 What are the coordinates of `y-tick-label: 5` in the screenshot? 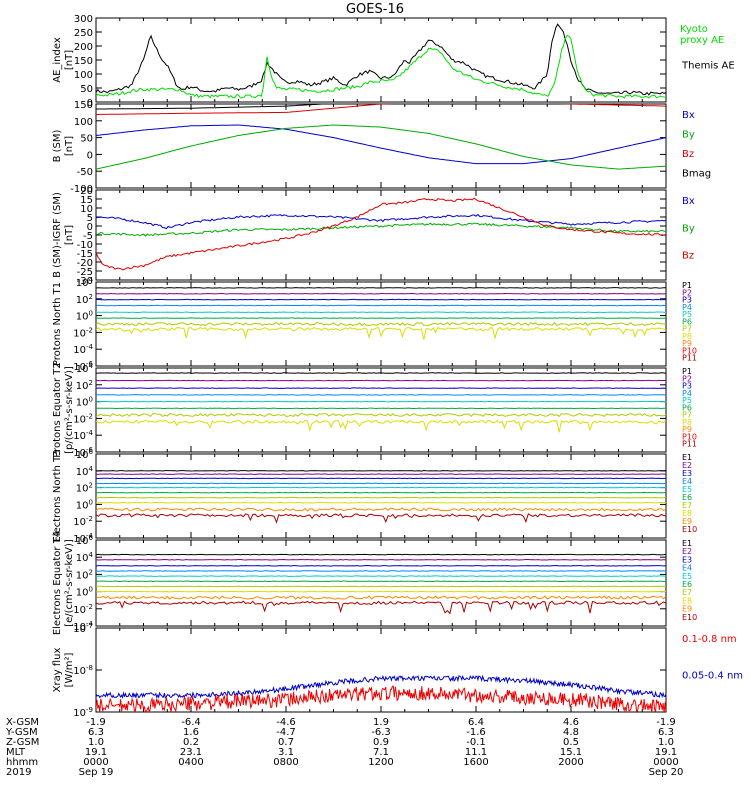 It's located at (90, 218).